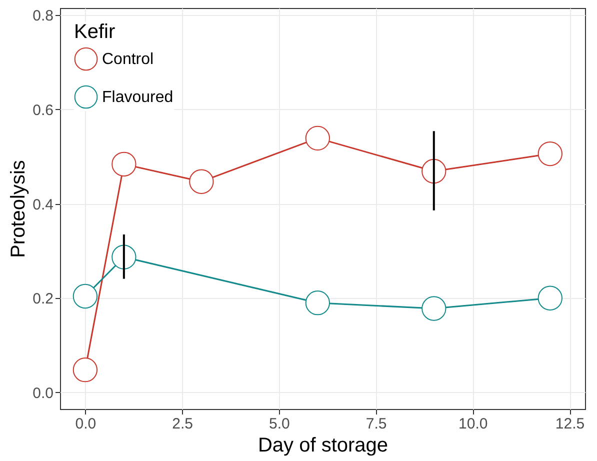 The width and height of the screenshot is (597, 461). Describe the element at coordinates (182, 424) in the screenshot. I see `x-tick-label: 2.5` at that location.